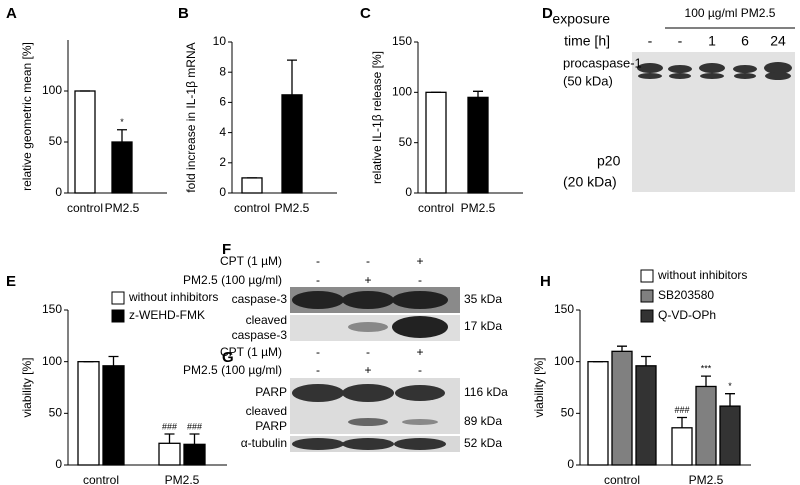 This screenshot has height=485, width=800. What do you see at coordinates (686, 295) in the screenshot?
I see `legend-label: SB203580` at bounding box center [686, 295].